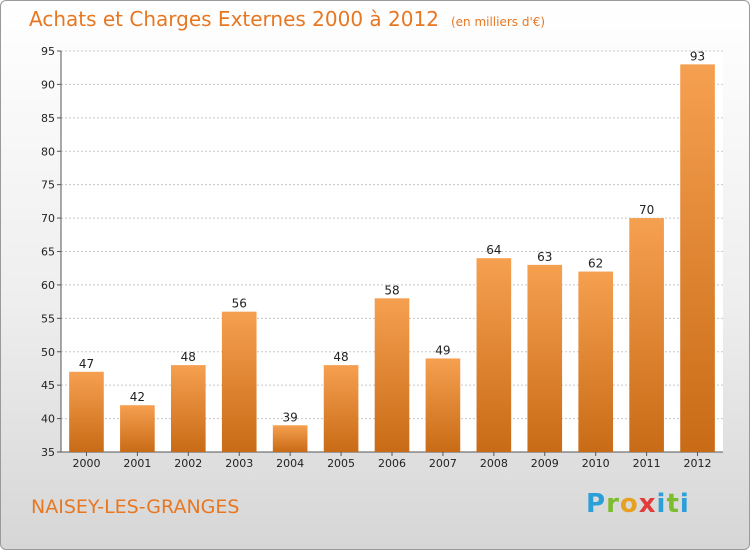 The height and width of the screenshot is (550, 750). What do you see at coordinates (48, 118) in the screenshot?
I see `y-tick-label: 85` at bounding box center [48, 118].